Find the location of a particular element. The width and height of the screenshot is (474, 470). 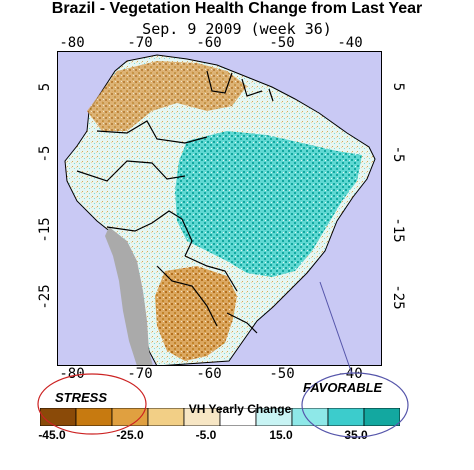

bottom-lon-tick: -70 is located at coordinates (140, 374).